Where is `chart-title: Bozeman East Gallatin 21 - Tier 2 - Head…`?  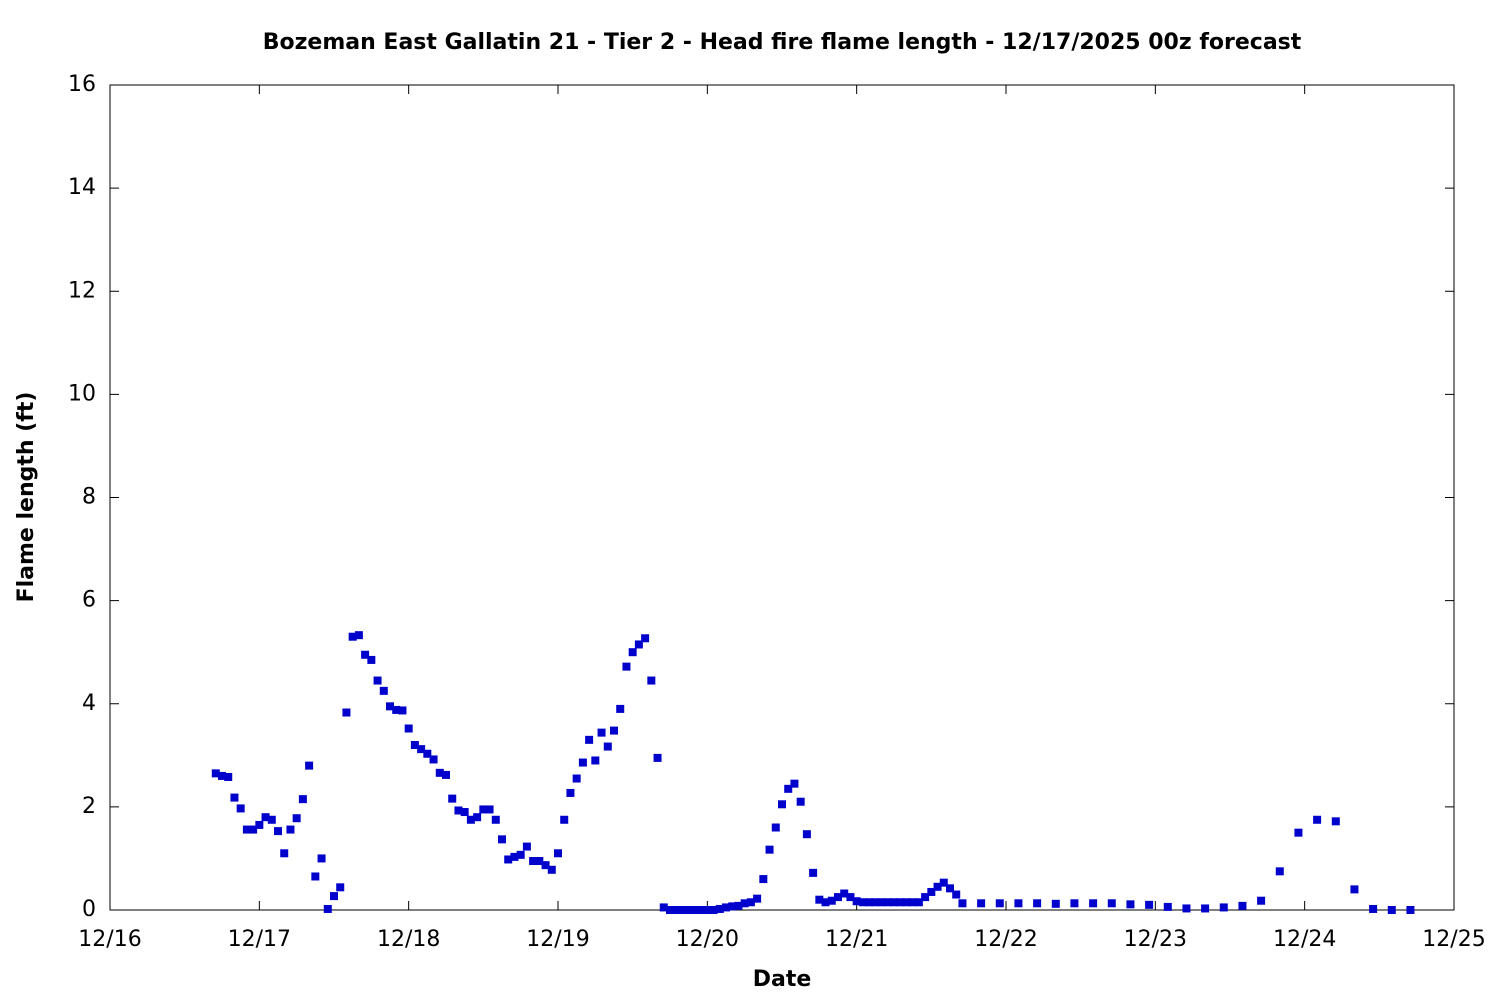
chart-title: Bozeman East Gallatin 21 - Tier 2 - Head… is located at coordinates (782, 42).